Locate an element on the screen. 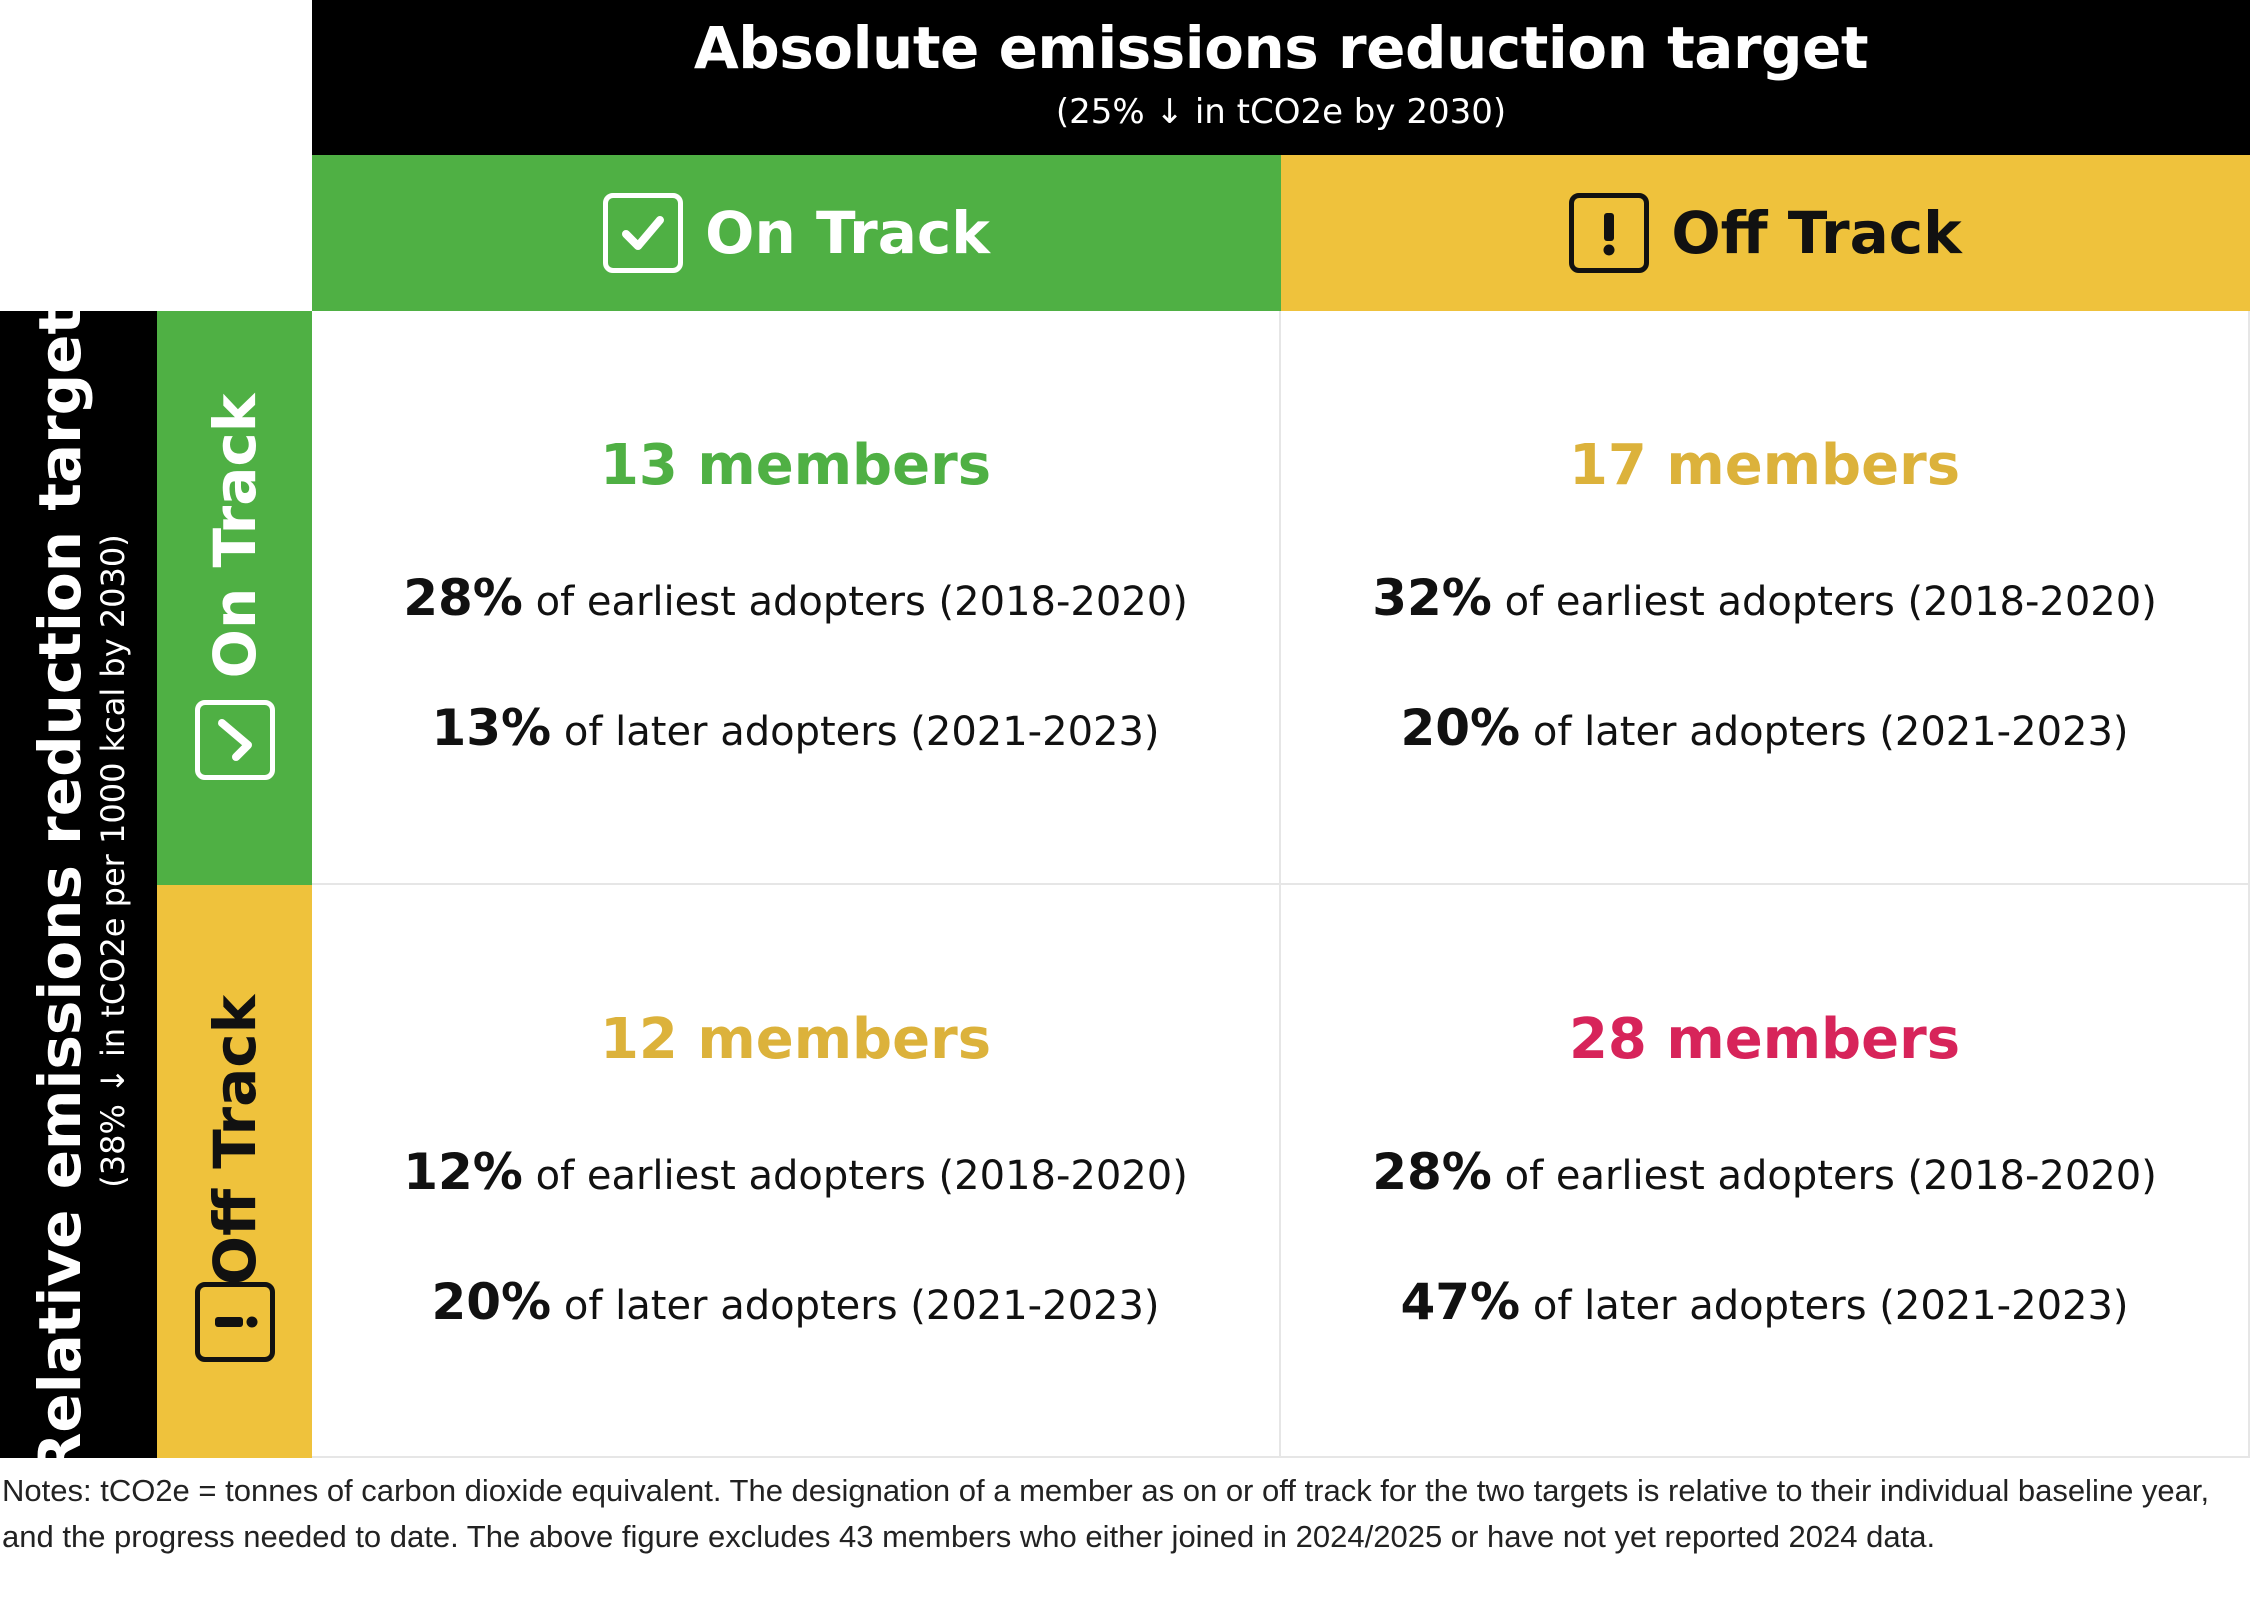 The image size is (2250, 1615). later-adopters-stat: 47% of later adopters (2021-2023) is located at coordinates (1764, 1302).